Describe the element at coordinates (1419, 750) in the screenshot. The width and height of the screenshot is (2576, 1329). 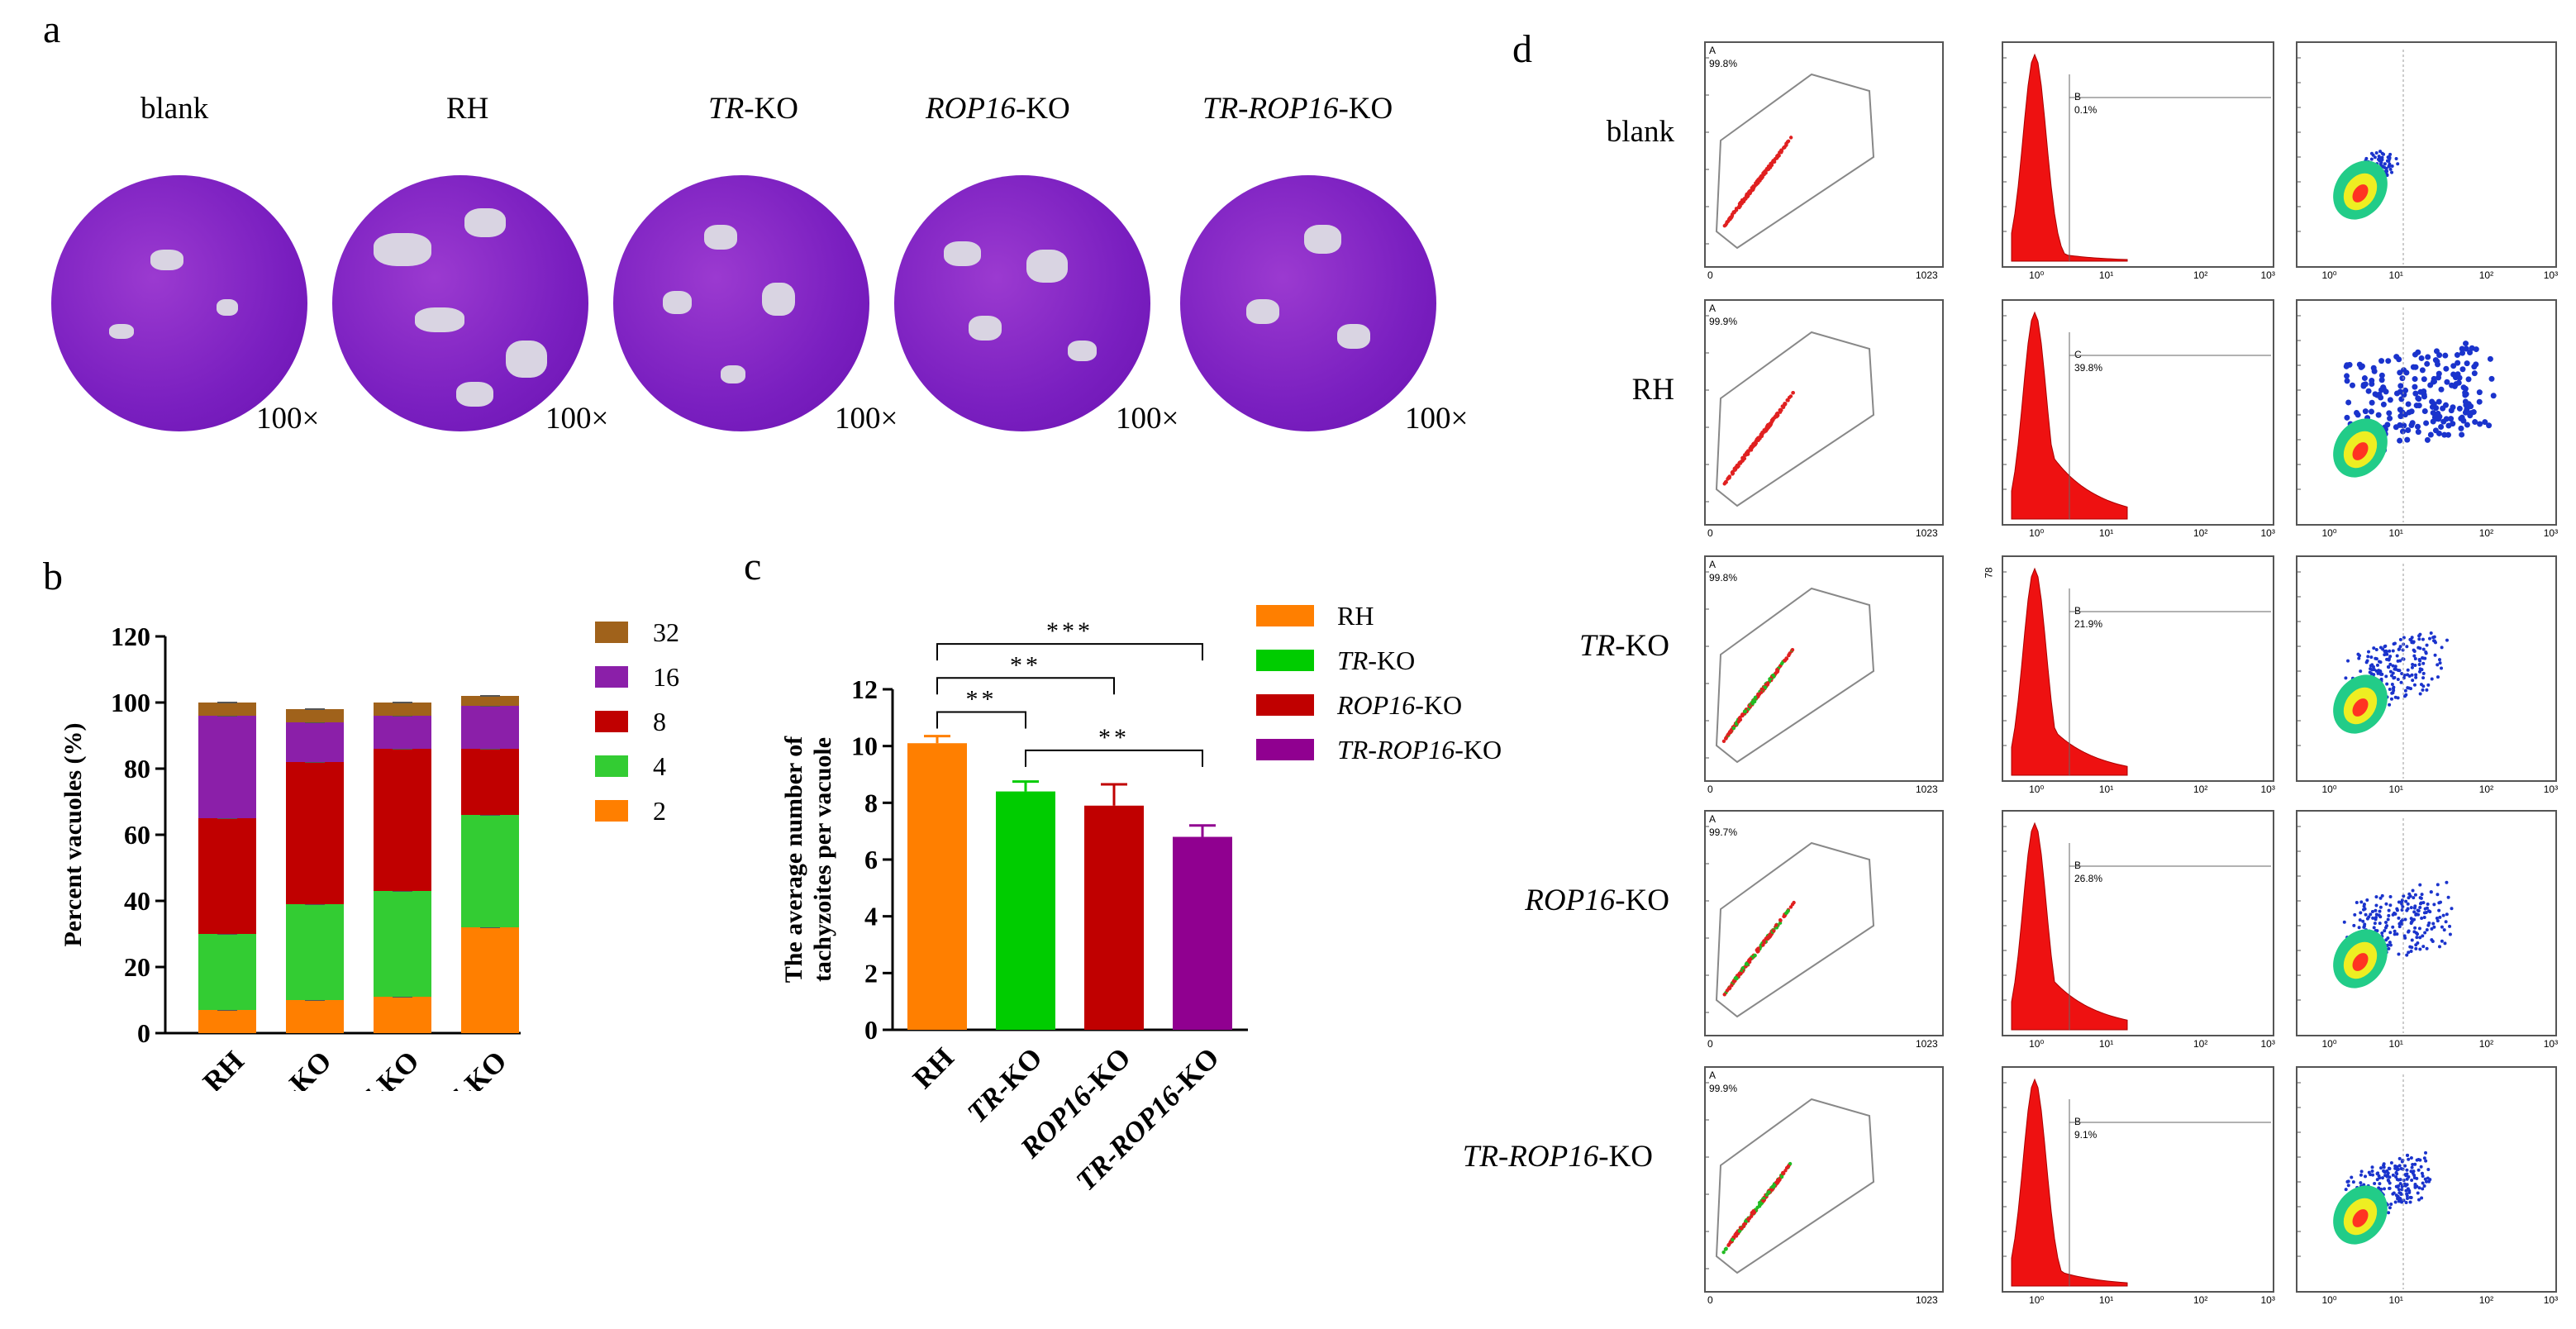
I see `legend-label: TR-ROP16-KO` at that location.